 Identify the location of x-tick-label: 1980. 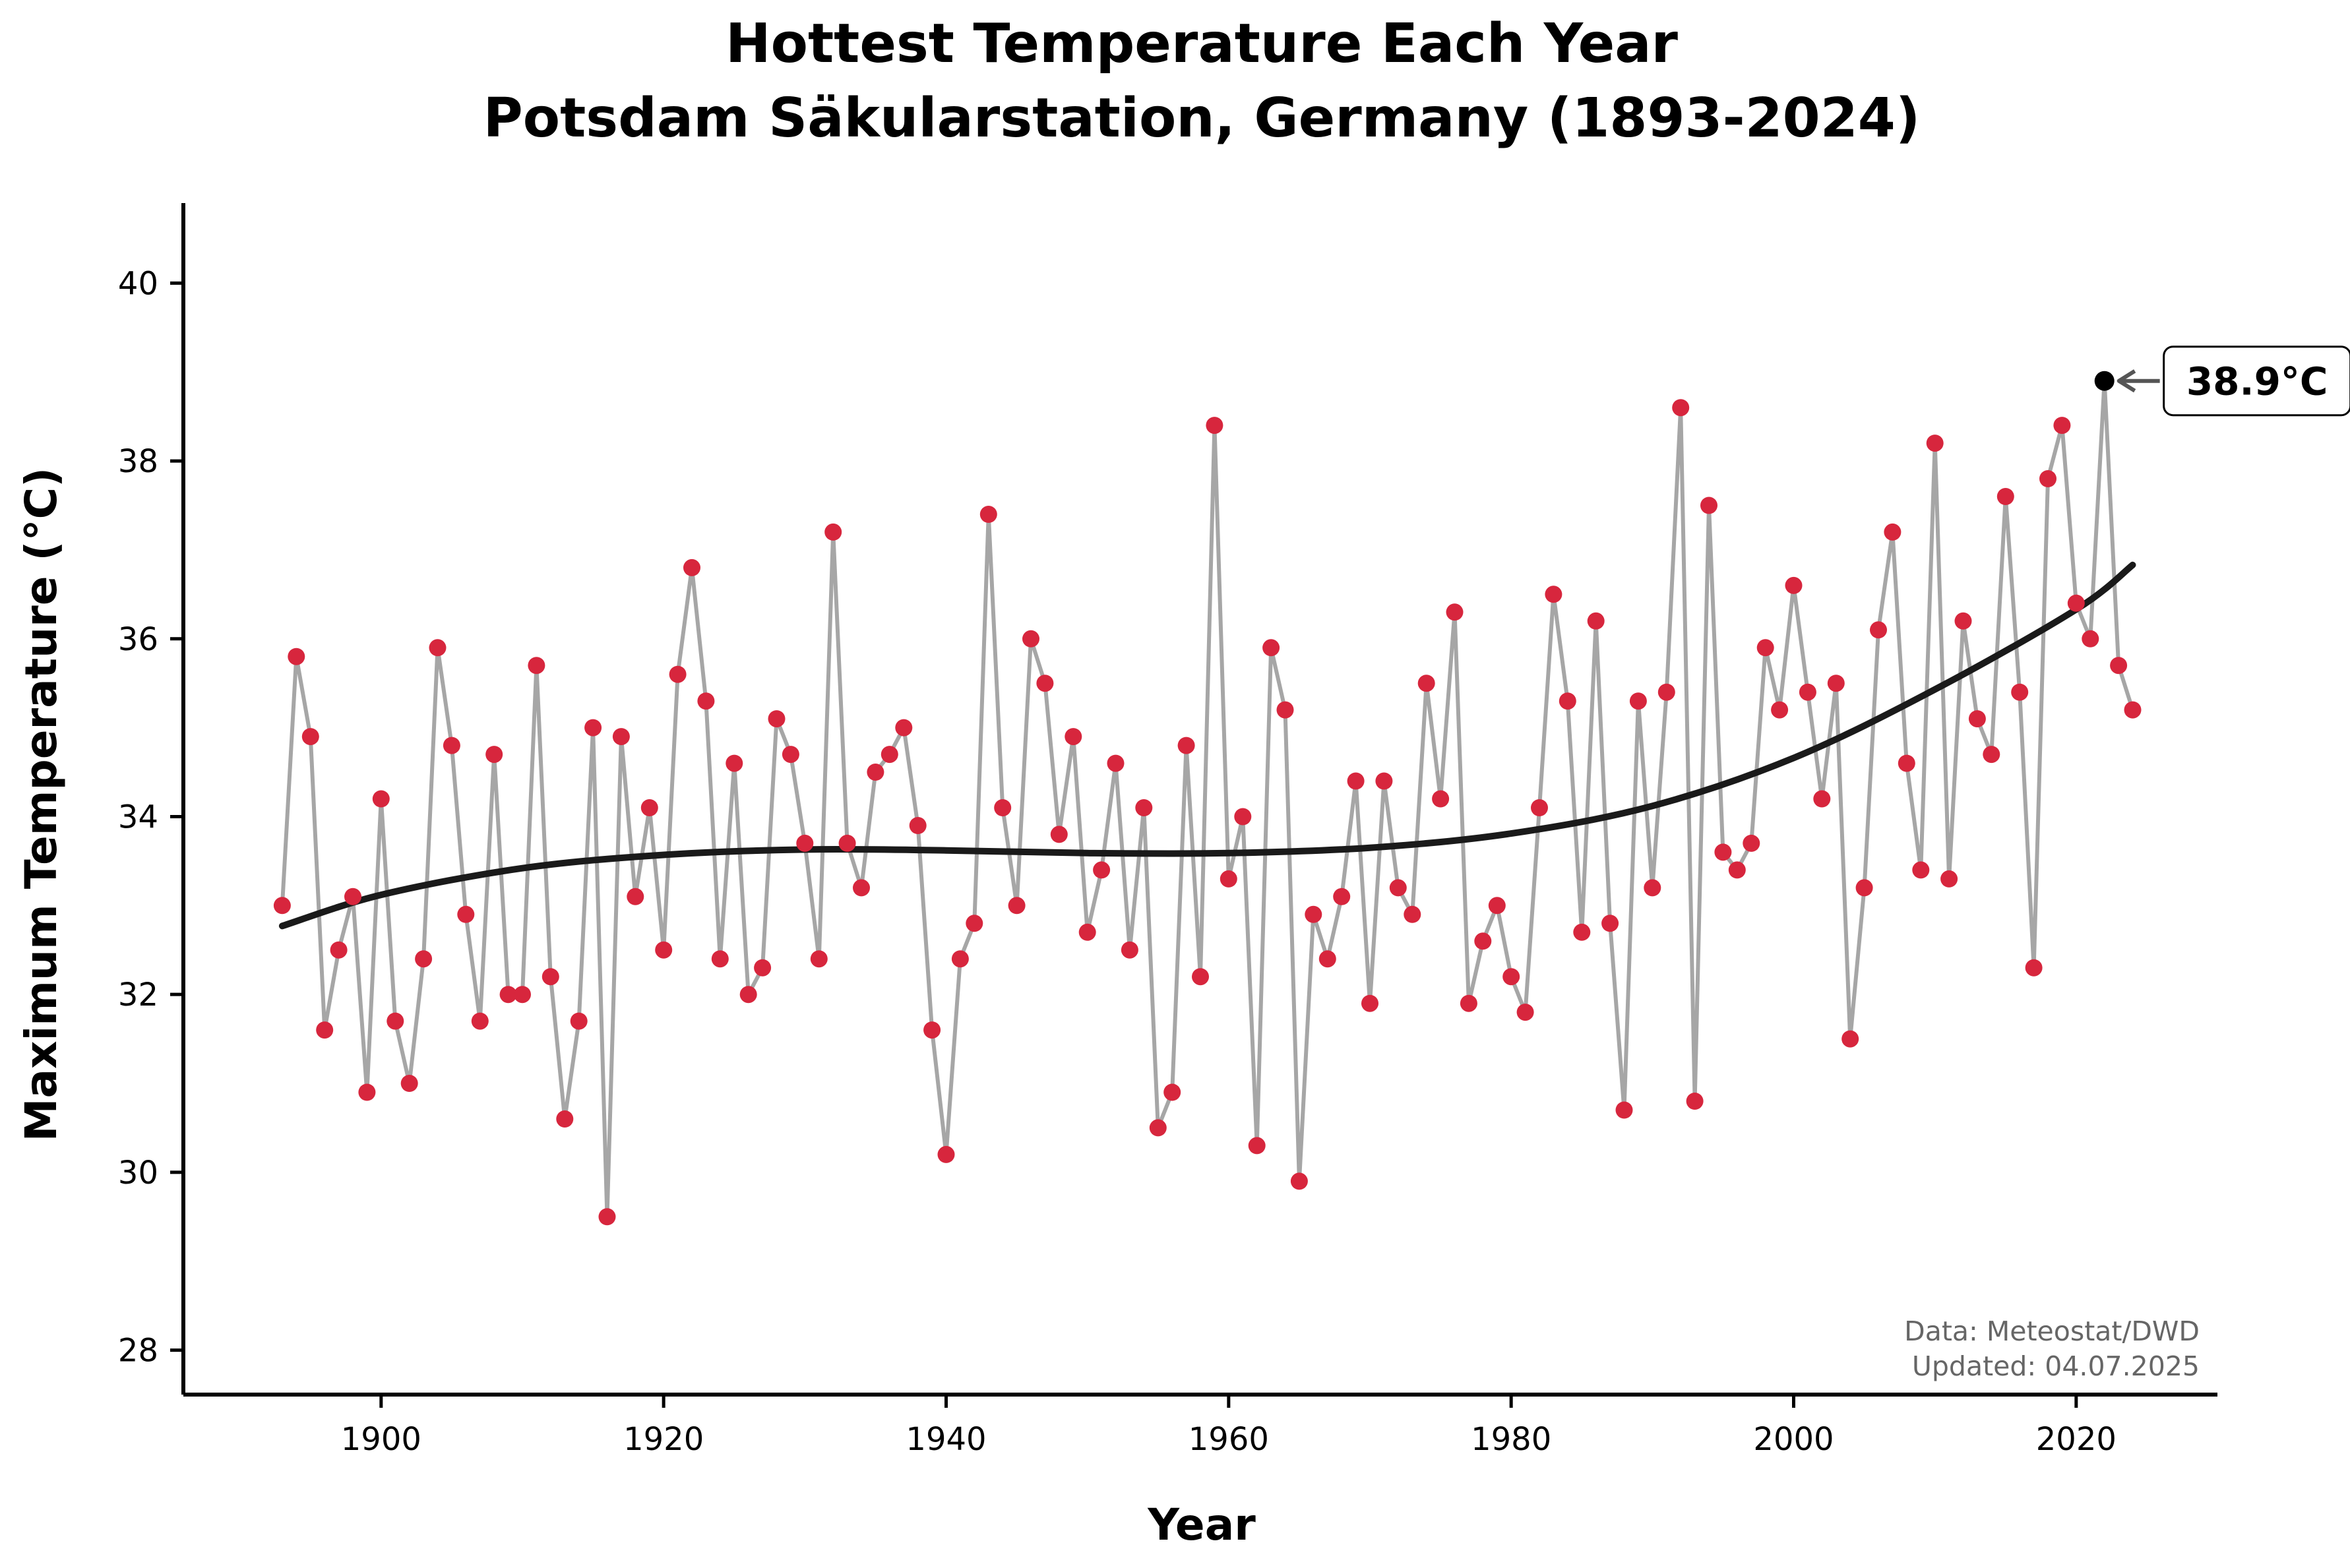
(1511, 1439).